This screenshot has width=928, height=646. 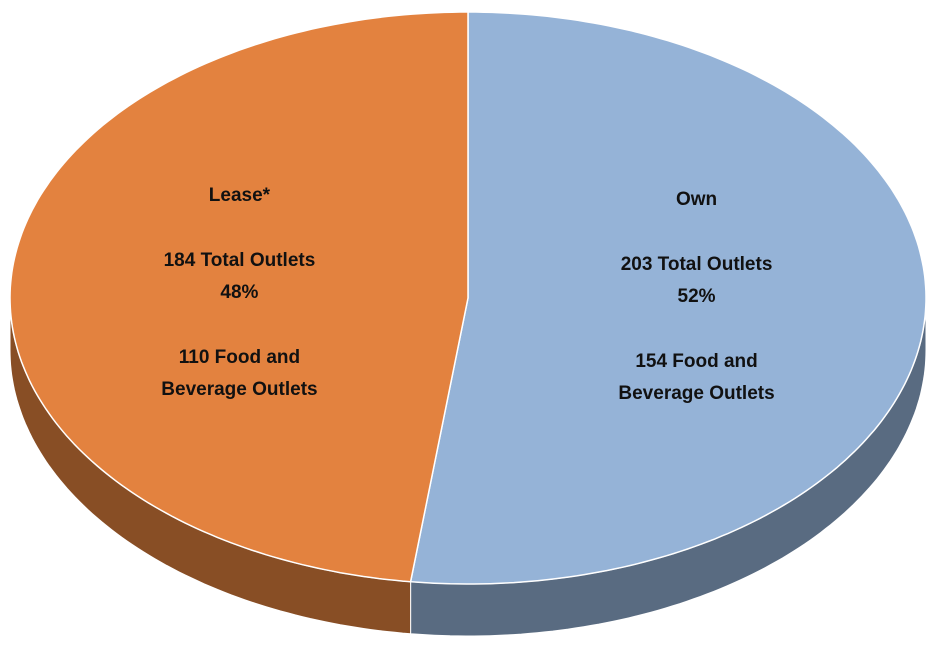 What do you see at coordinates (696, 361) in the screenshot?
I see `slice-food: 154 Food and` at bounding box center [696, 361].